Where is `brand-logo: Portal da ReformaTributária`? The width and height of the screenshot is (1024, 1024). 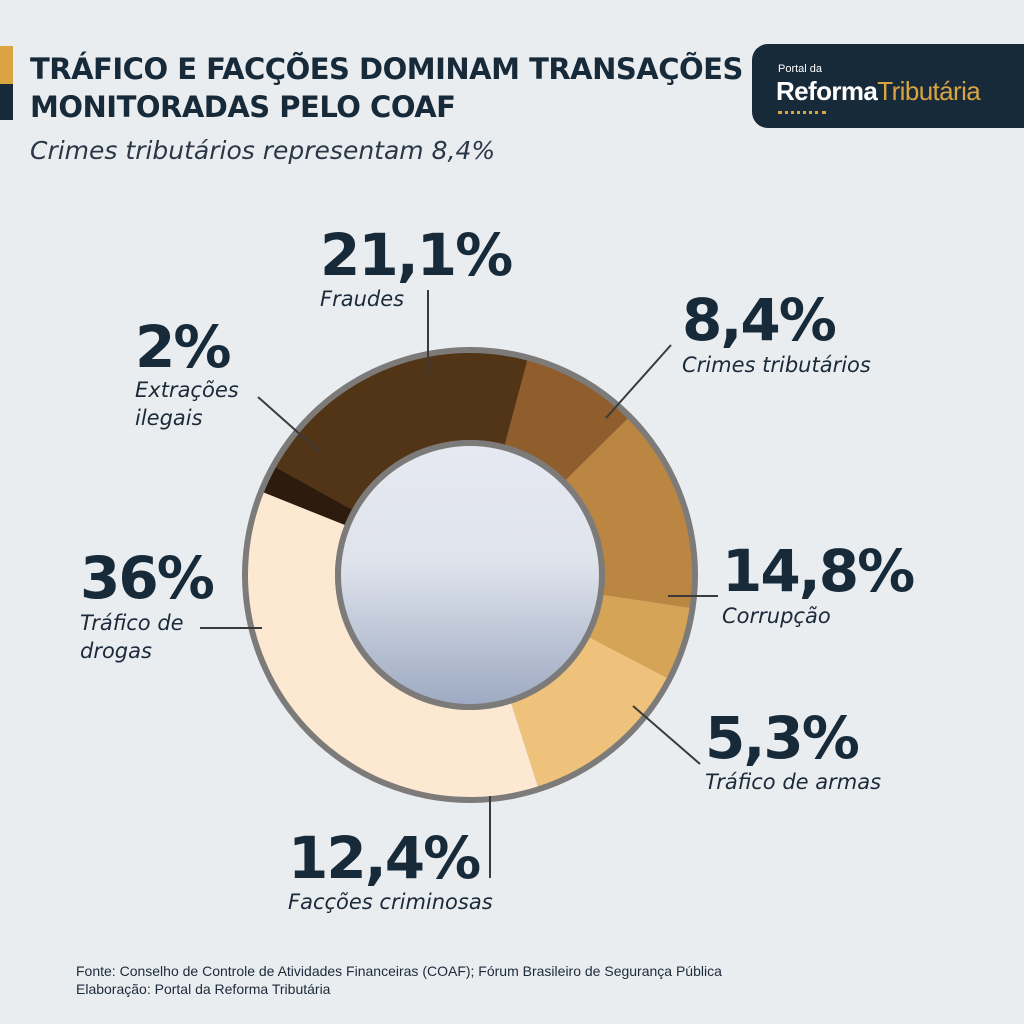 brand-logo: Portal da ReformaTributária is located at coordinates (888, 86).